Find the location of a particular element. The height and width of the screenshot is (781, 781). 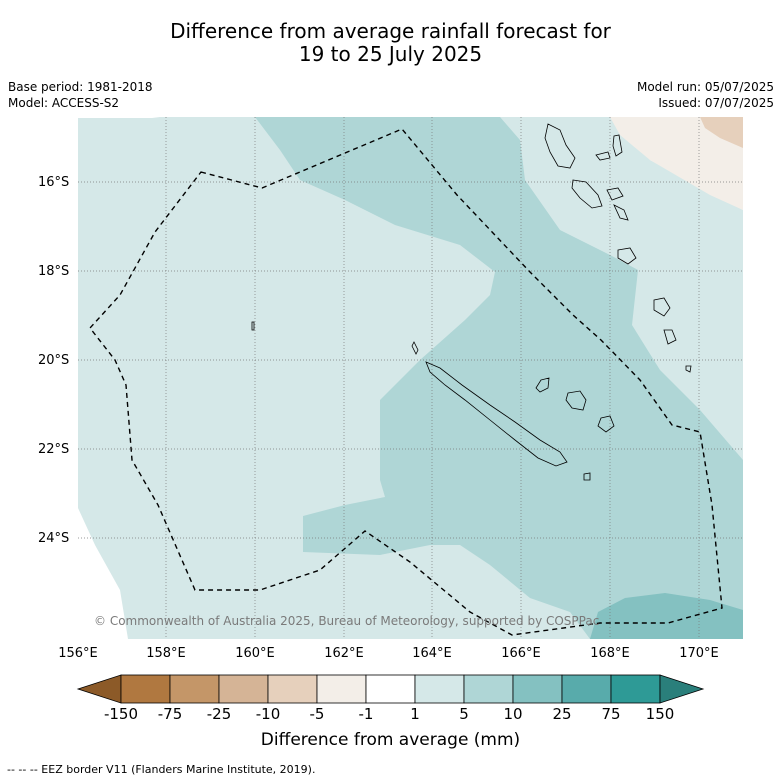

colorbar is located at coordinates (390, 689).